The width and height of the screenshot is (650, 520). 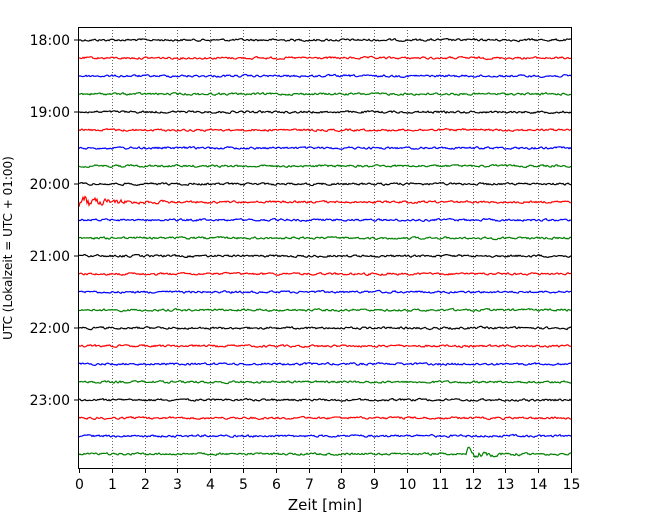 I want to click on x-tick-label-4: 4, so click(x=210, y=485).